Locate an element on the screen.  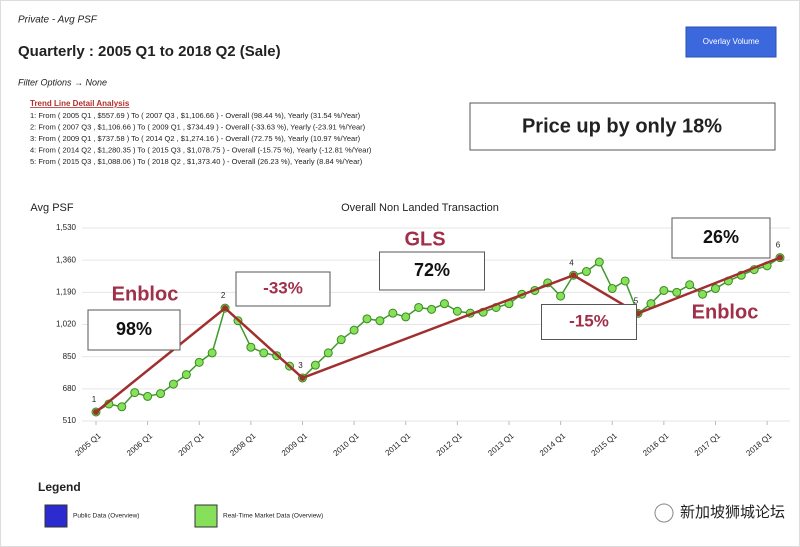
trend-title: Trend Line Detail Analysis is located at coordinates (80, 103).